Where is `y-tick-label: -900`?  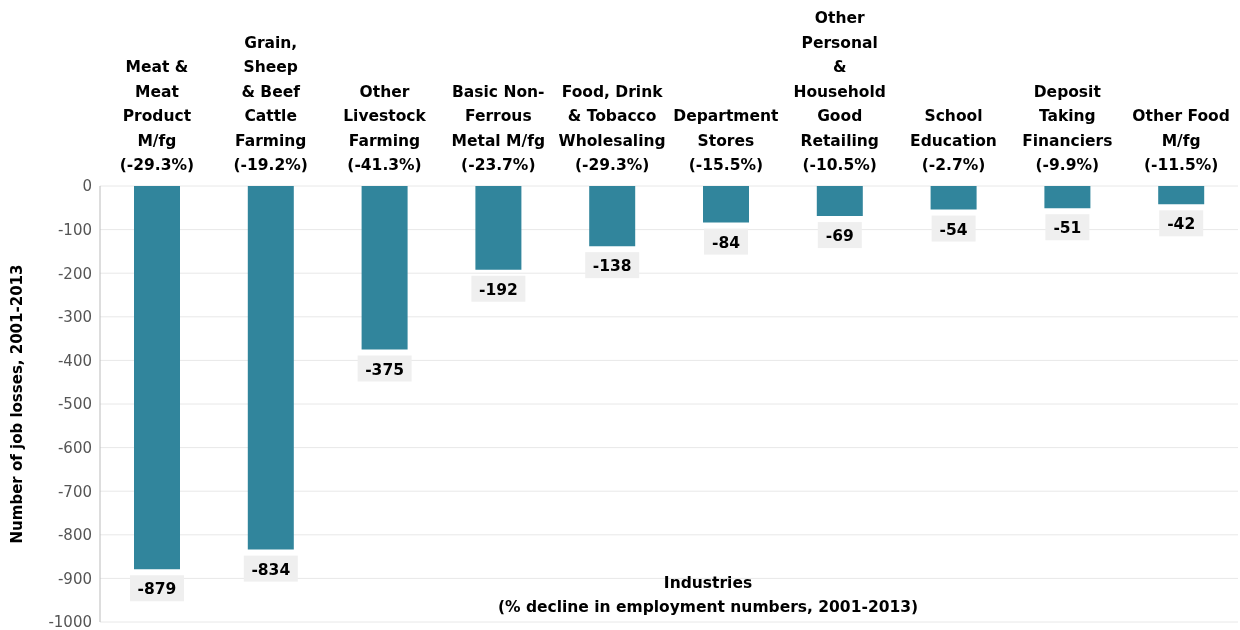
y-tick-label: -900 is located at coordinates (74, 578).